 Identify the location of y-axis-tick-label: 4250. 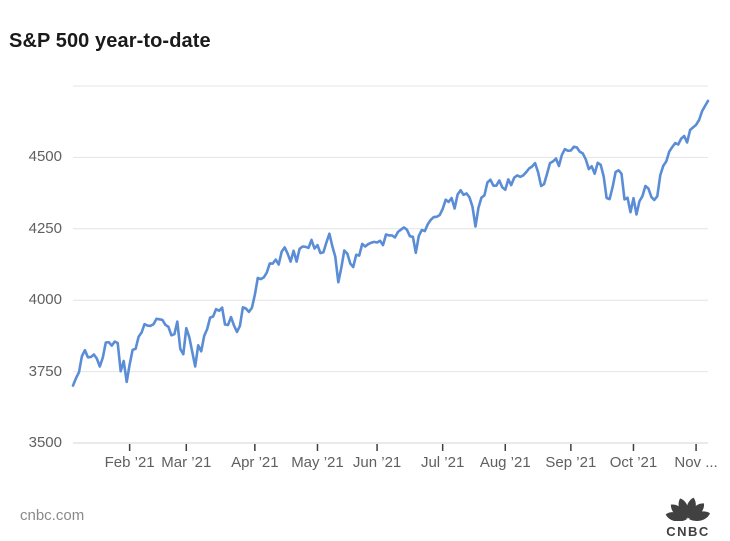
(45, 228).